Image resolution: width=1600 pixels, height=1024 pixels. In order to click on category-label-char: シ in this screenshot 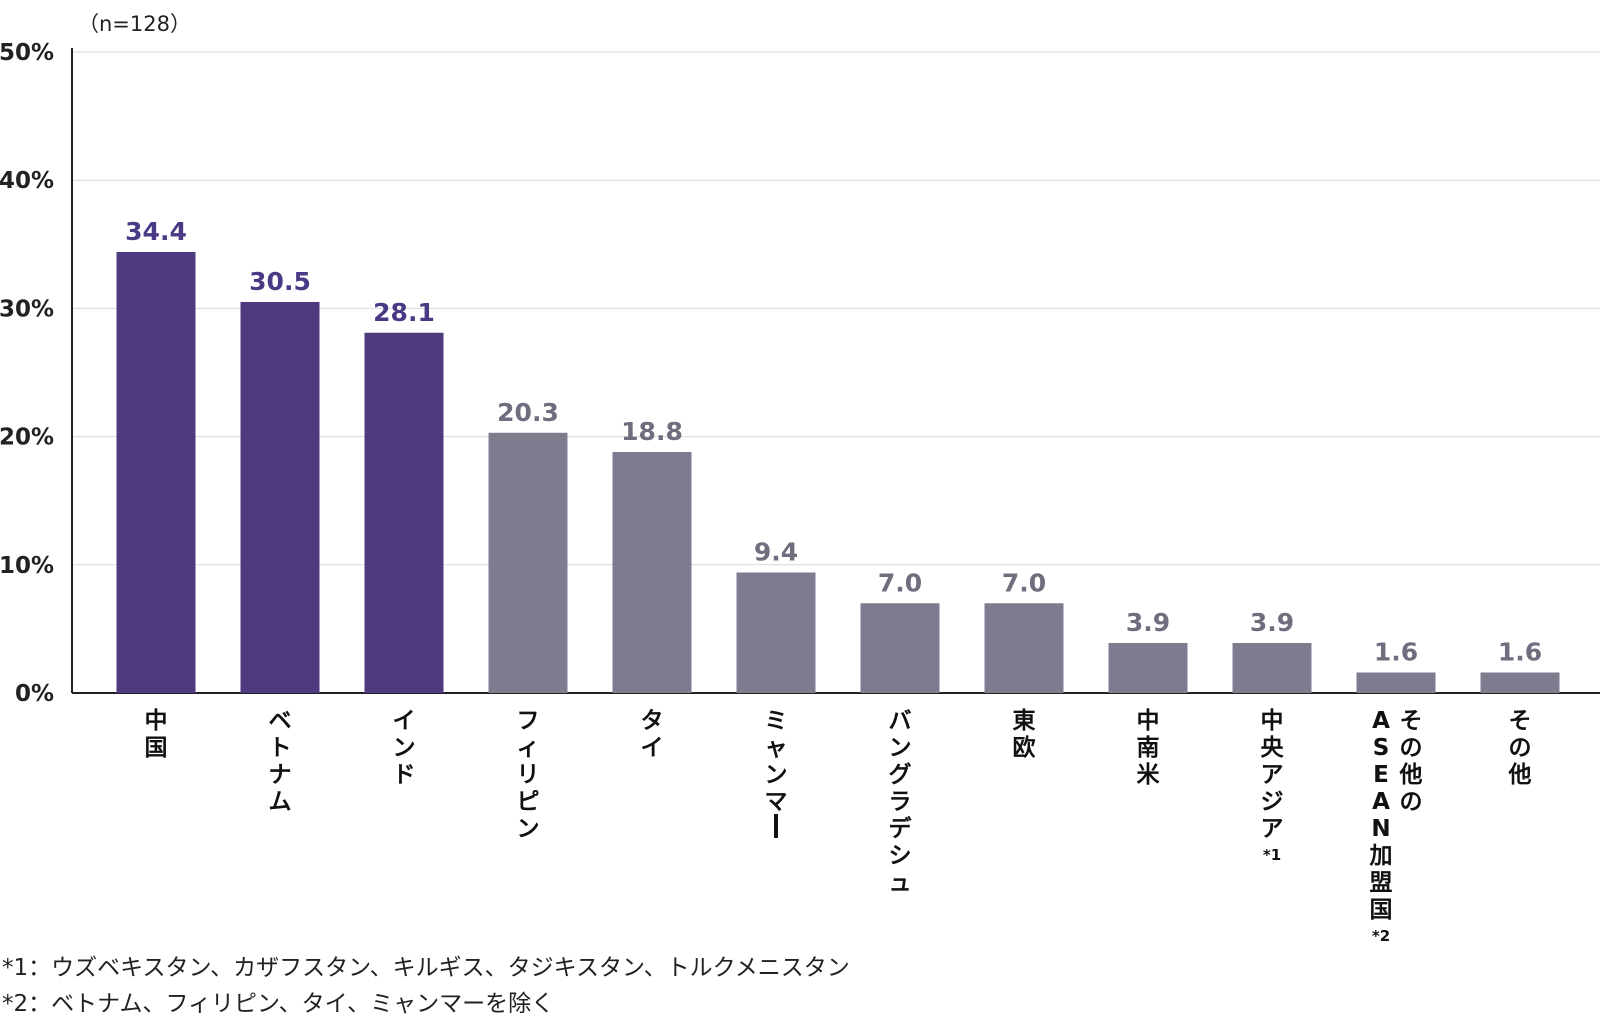, I will do `click(900, 856)`.